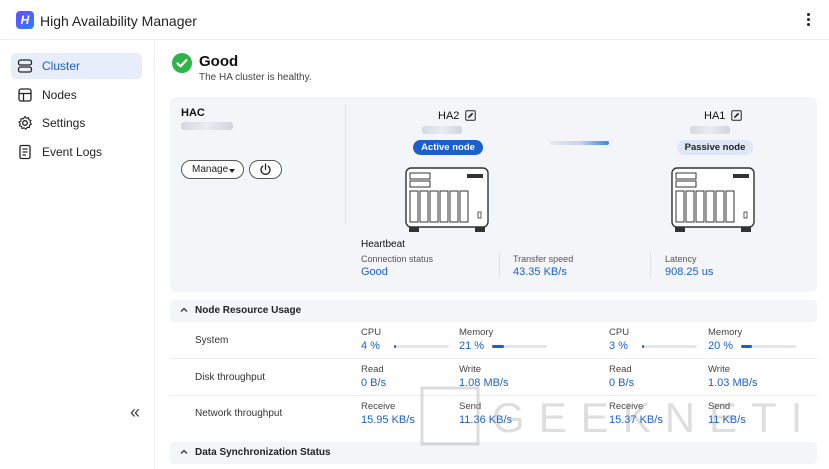 The height and width of the screenshot is (469, 829). Describe the element at coordinates (681, 259) in the screenshot. I see `heartbeat-metric-label: Latency` at that location.